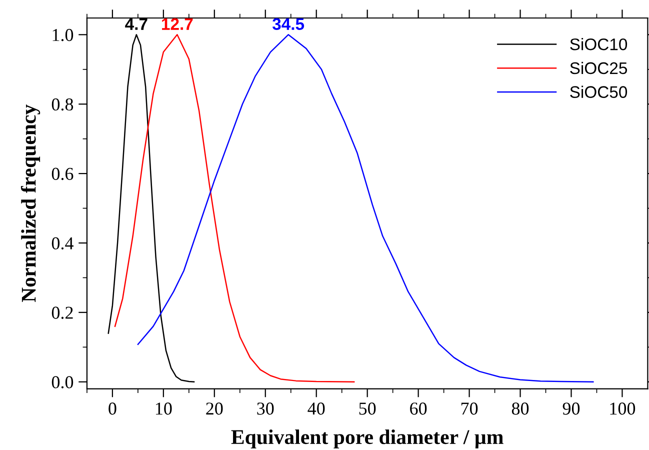 Image resolution: width=649 pixels, height=450 pixels. Describe the element at coordinates (599, 92) in the screenshot. I see `legend-label: SiOC50` at that location.